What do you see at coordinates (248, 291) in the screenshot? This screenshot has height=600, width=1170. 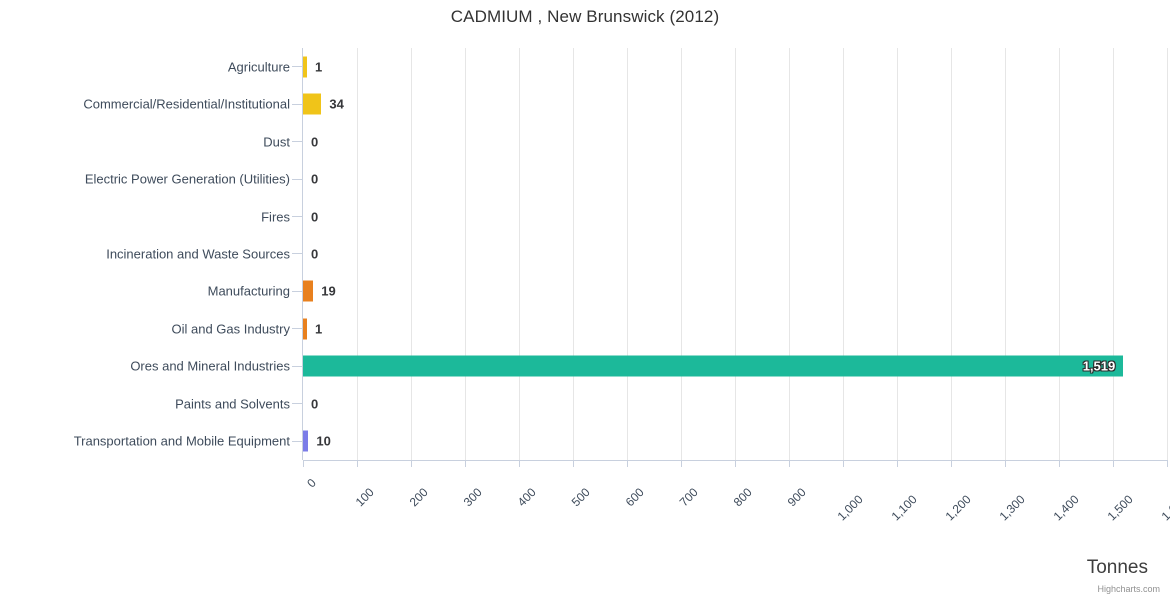 I see `y-axis-category-label: Manufacturing` at bounding box center [248, 291].